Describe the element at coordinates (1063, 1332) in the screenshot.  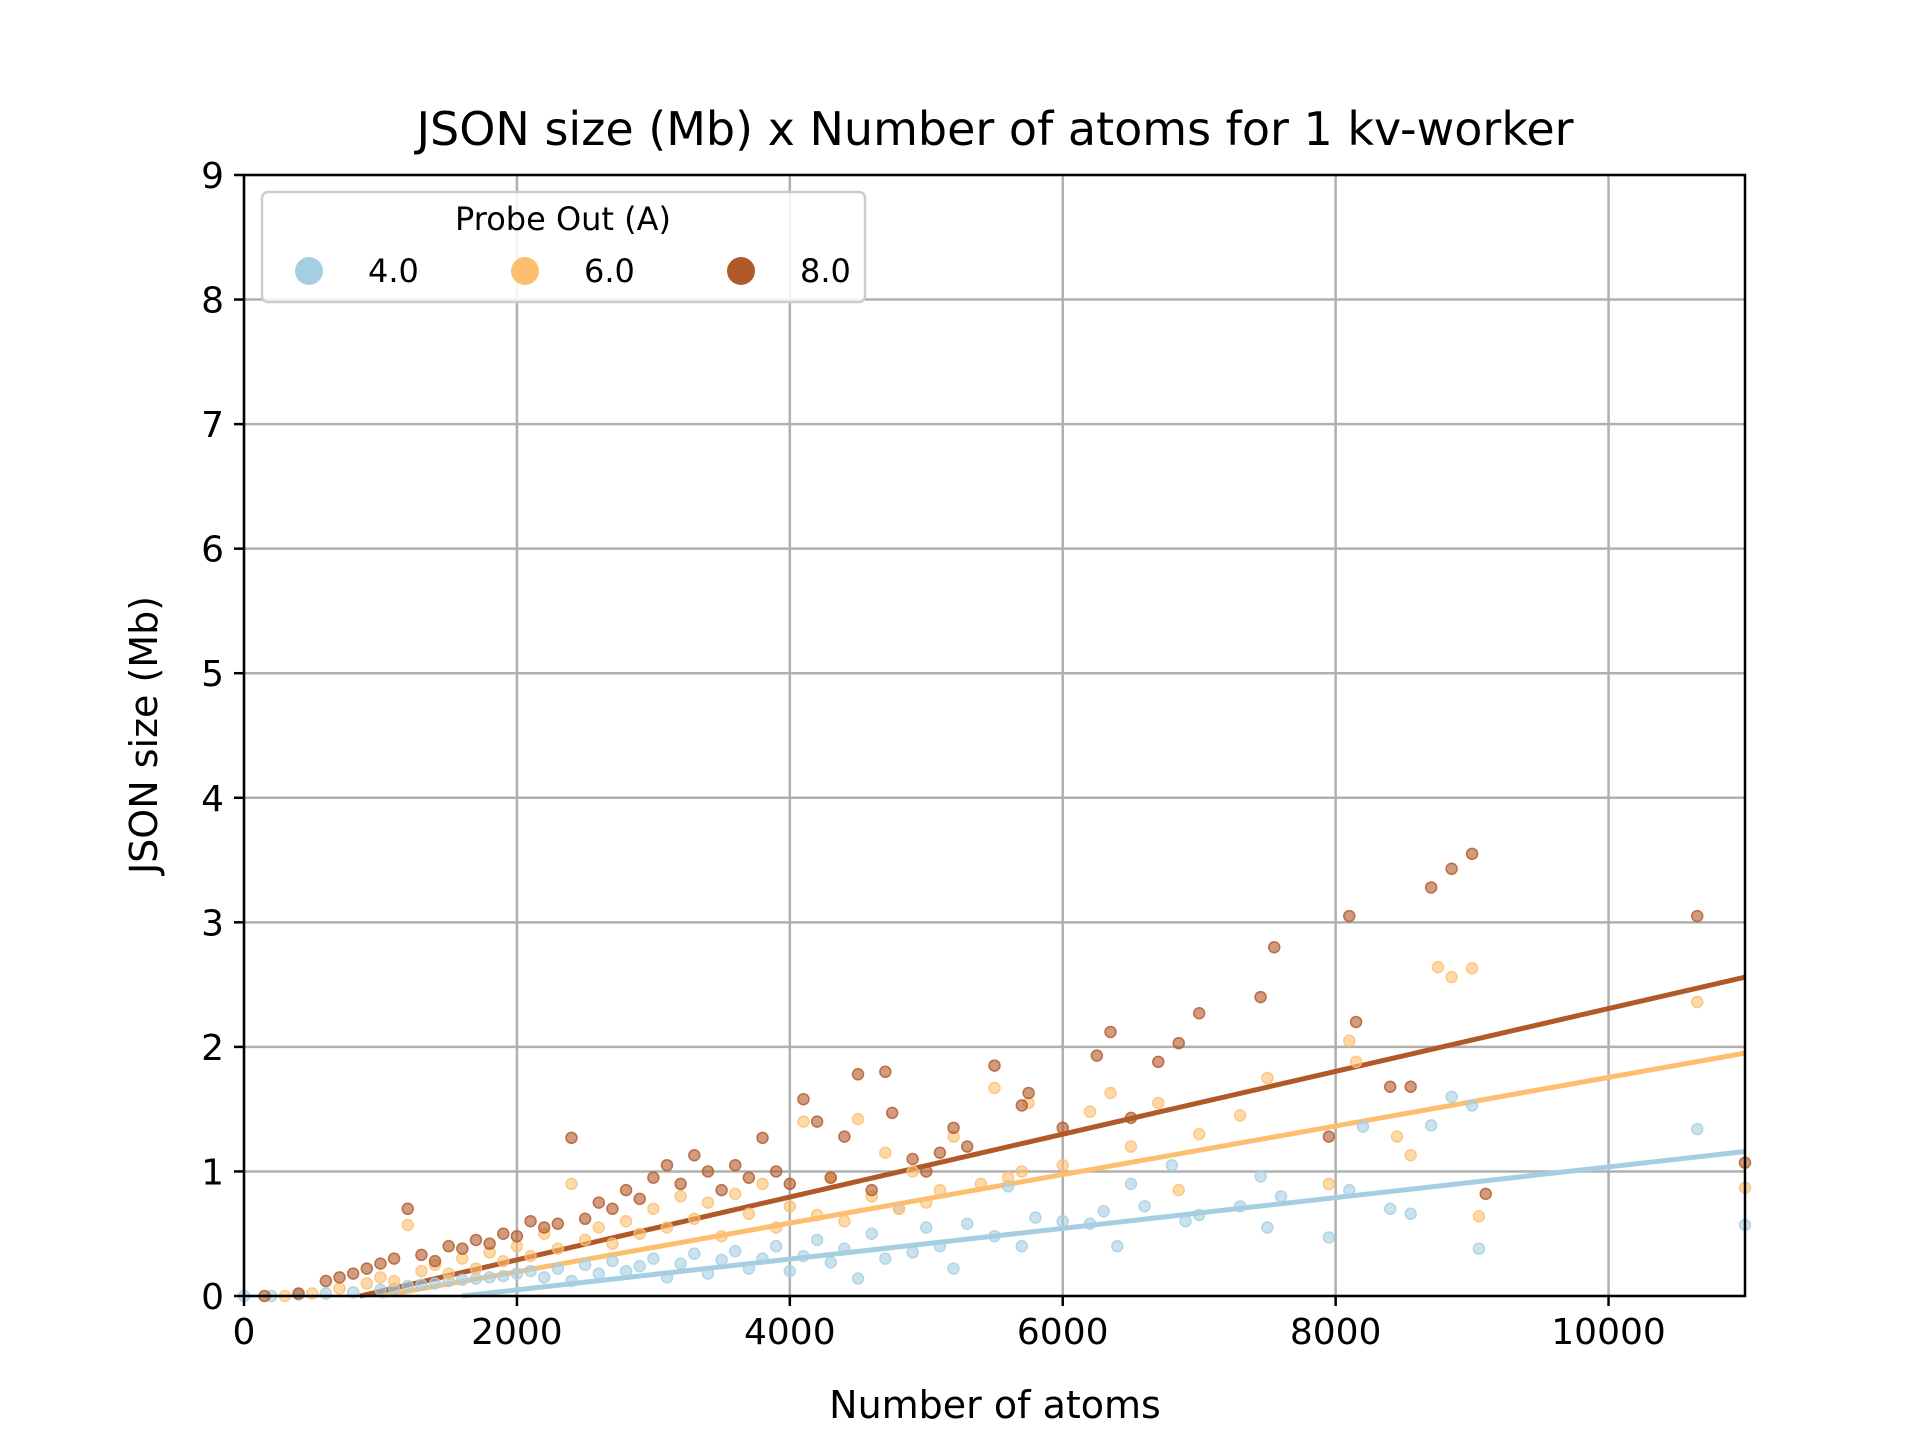
I see `x-tick-label: 6000` at that location.